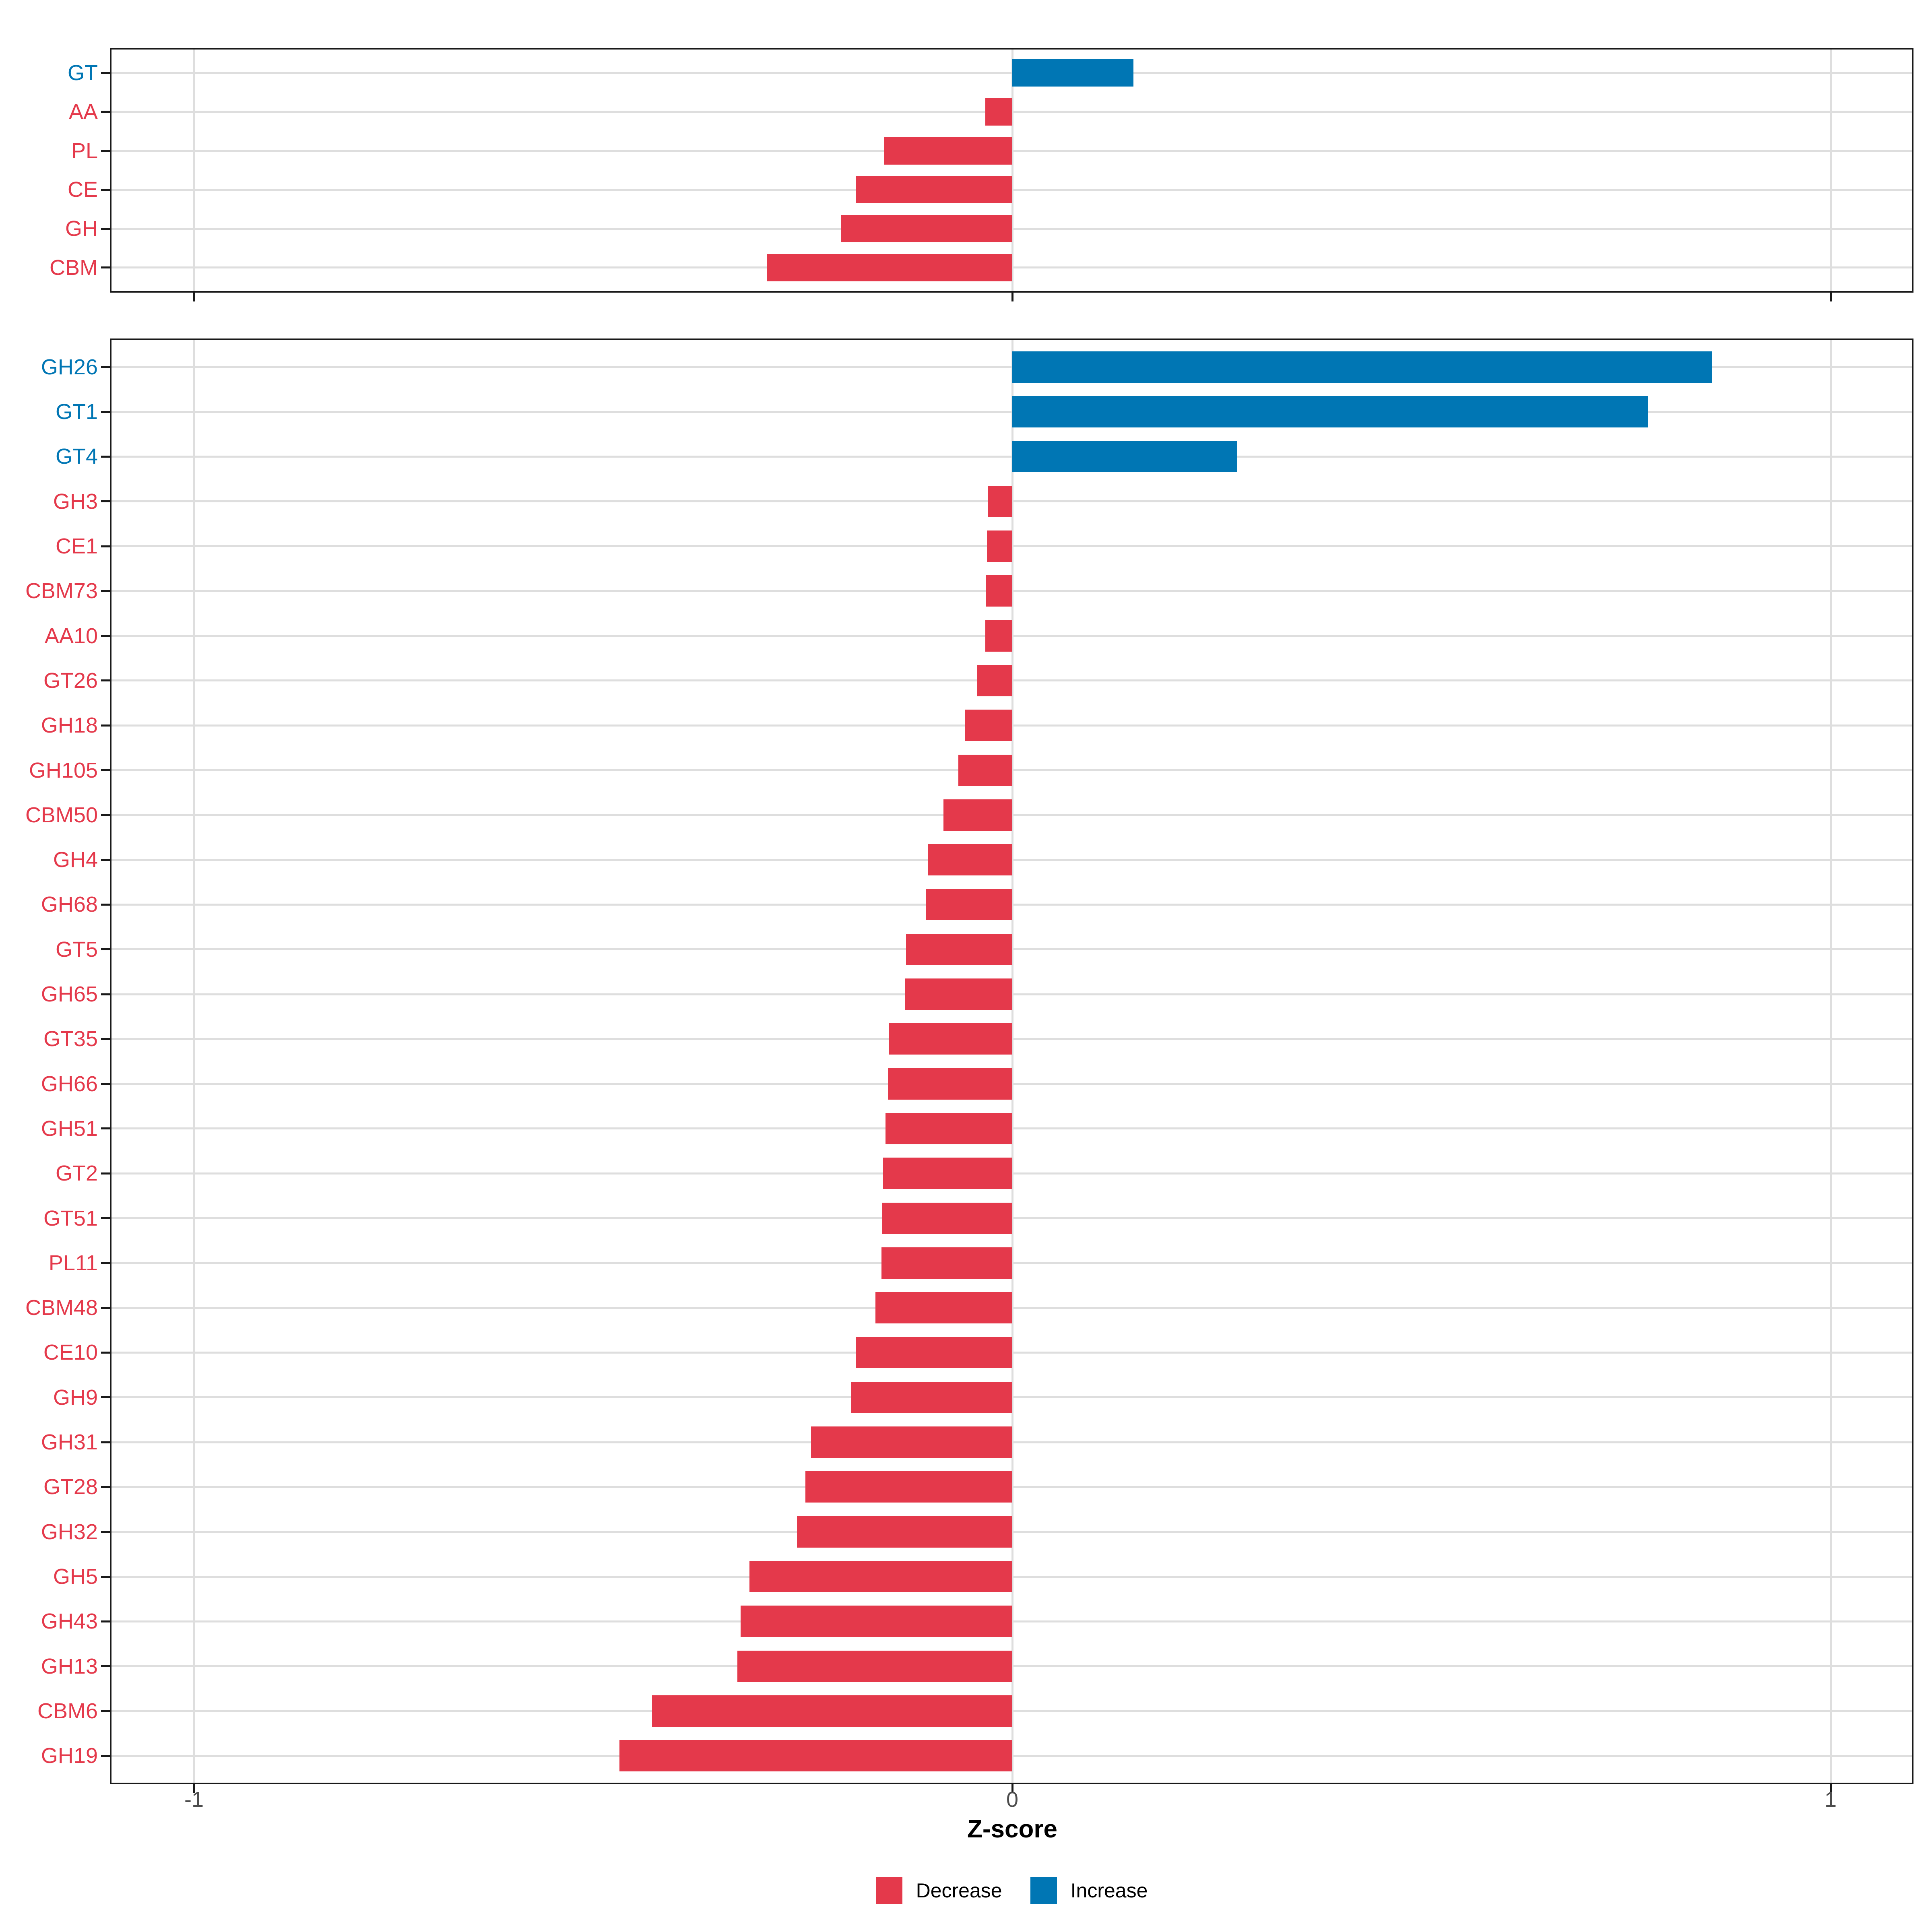  What do you see at coordinates (84, 151) in the screenshot?
I see `category-label-PL: PL` at bounding box center [84, 151].